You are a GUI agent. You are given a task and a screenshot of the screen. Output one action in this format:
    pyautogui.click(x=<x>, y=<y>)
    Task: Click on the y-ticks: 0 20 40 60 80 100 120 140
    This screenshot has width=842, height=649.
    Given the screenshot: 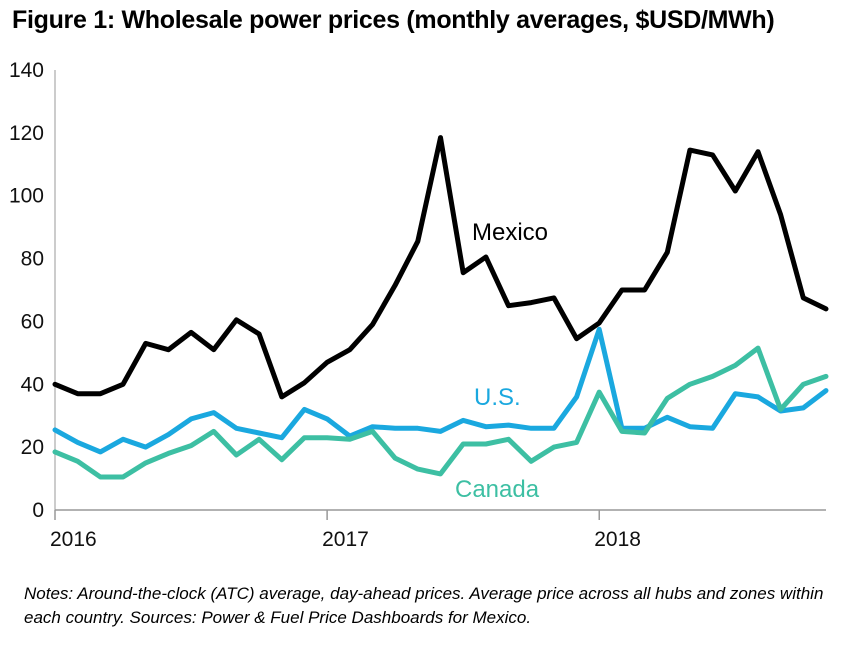 What is the action you would take?
    pyautogui.click(x=26, y=290)
    